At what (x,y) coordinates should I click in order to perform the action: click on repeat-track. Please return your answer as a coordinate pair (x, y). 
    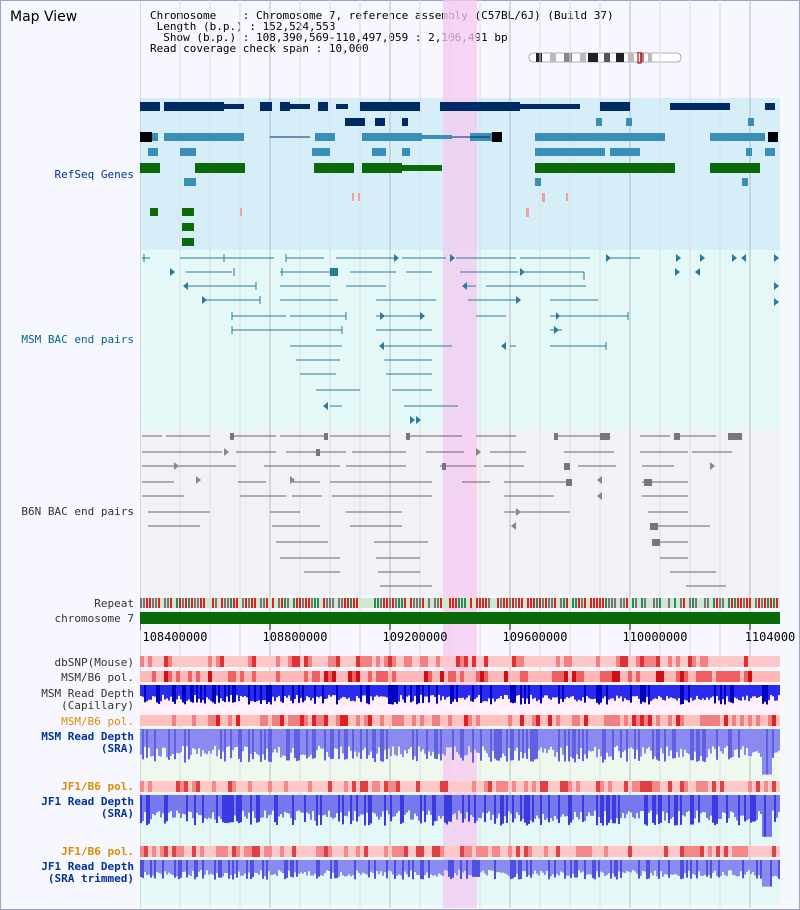
    Looking at the image, I should click on (460, 603).